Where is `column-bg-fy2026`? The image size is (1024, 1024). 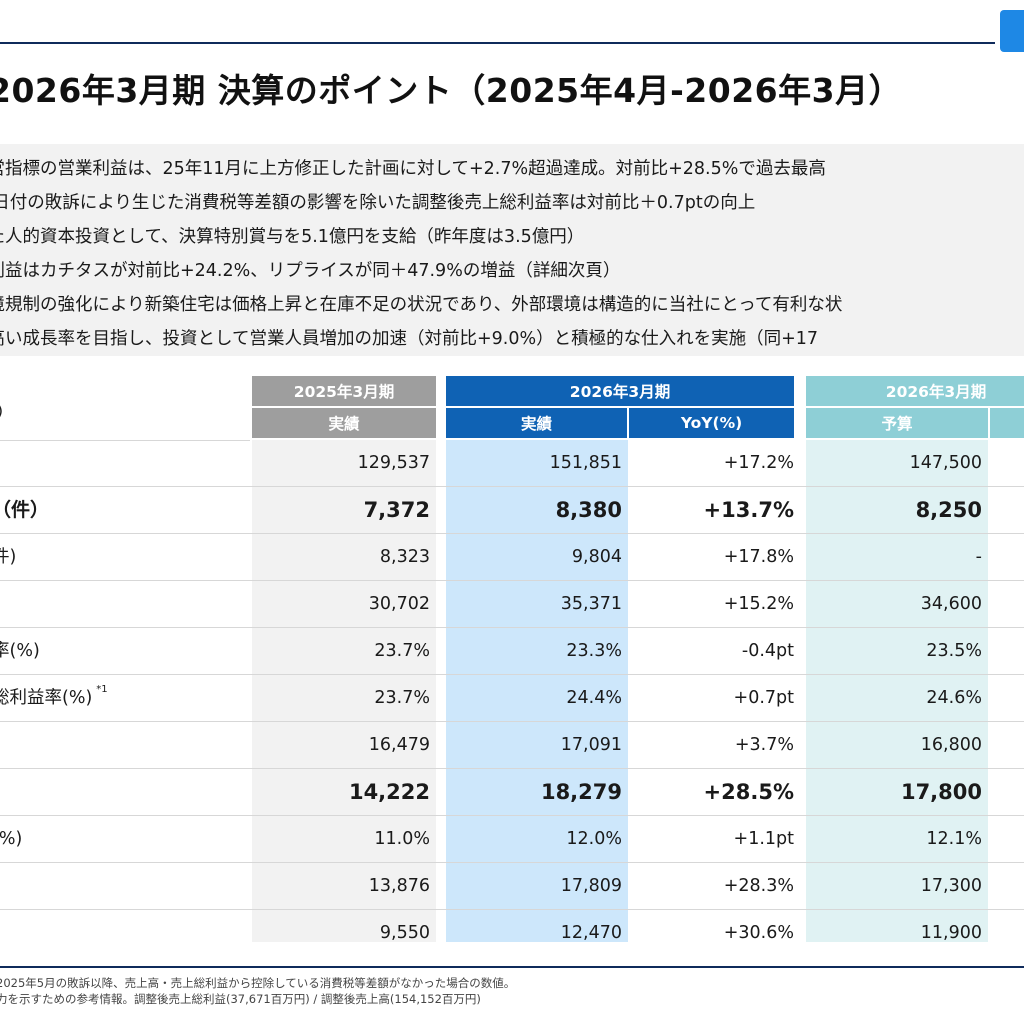
column-bg-fy2026 is located at coordinates (537, 691).